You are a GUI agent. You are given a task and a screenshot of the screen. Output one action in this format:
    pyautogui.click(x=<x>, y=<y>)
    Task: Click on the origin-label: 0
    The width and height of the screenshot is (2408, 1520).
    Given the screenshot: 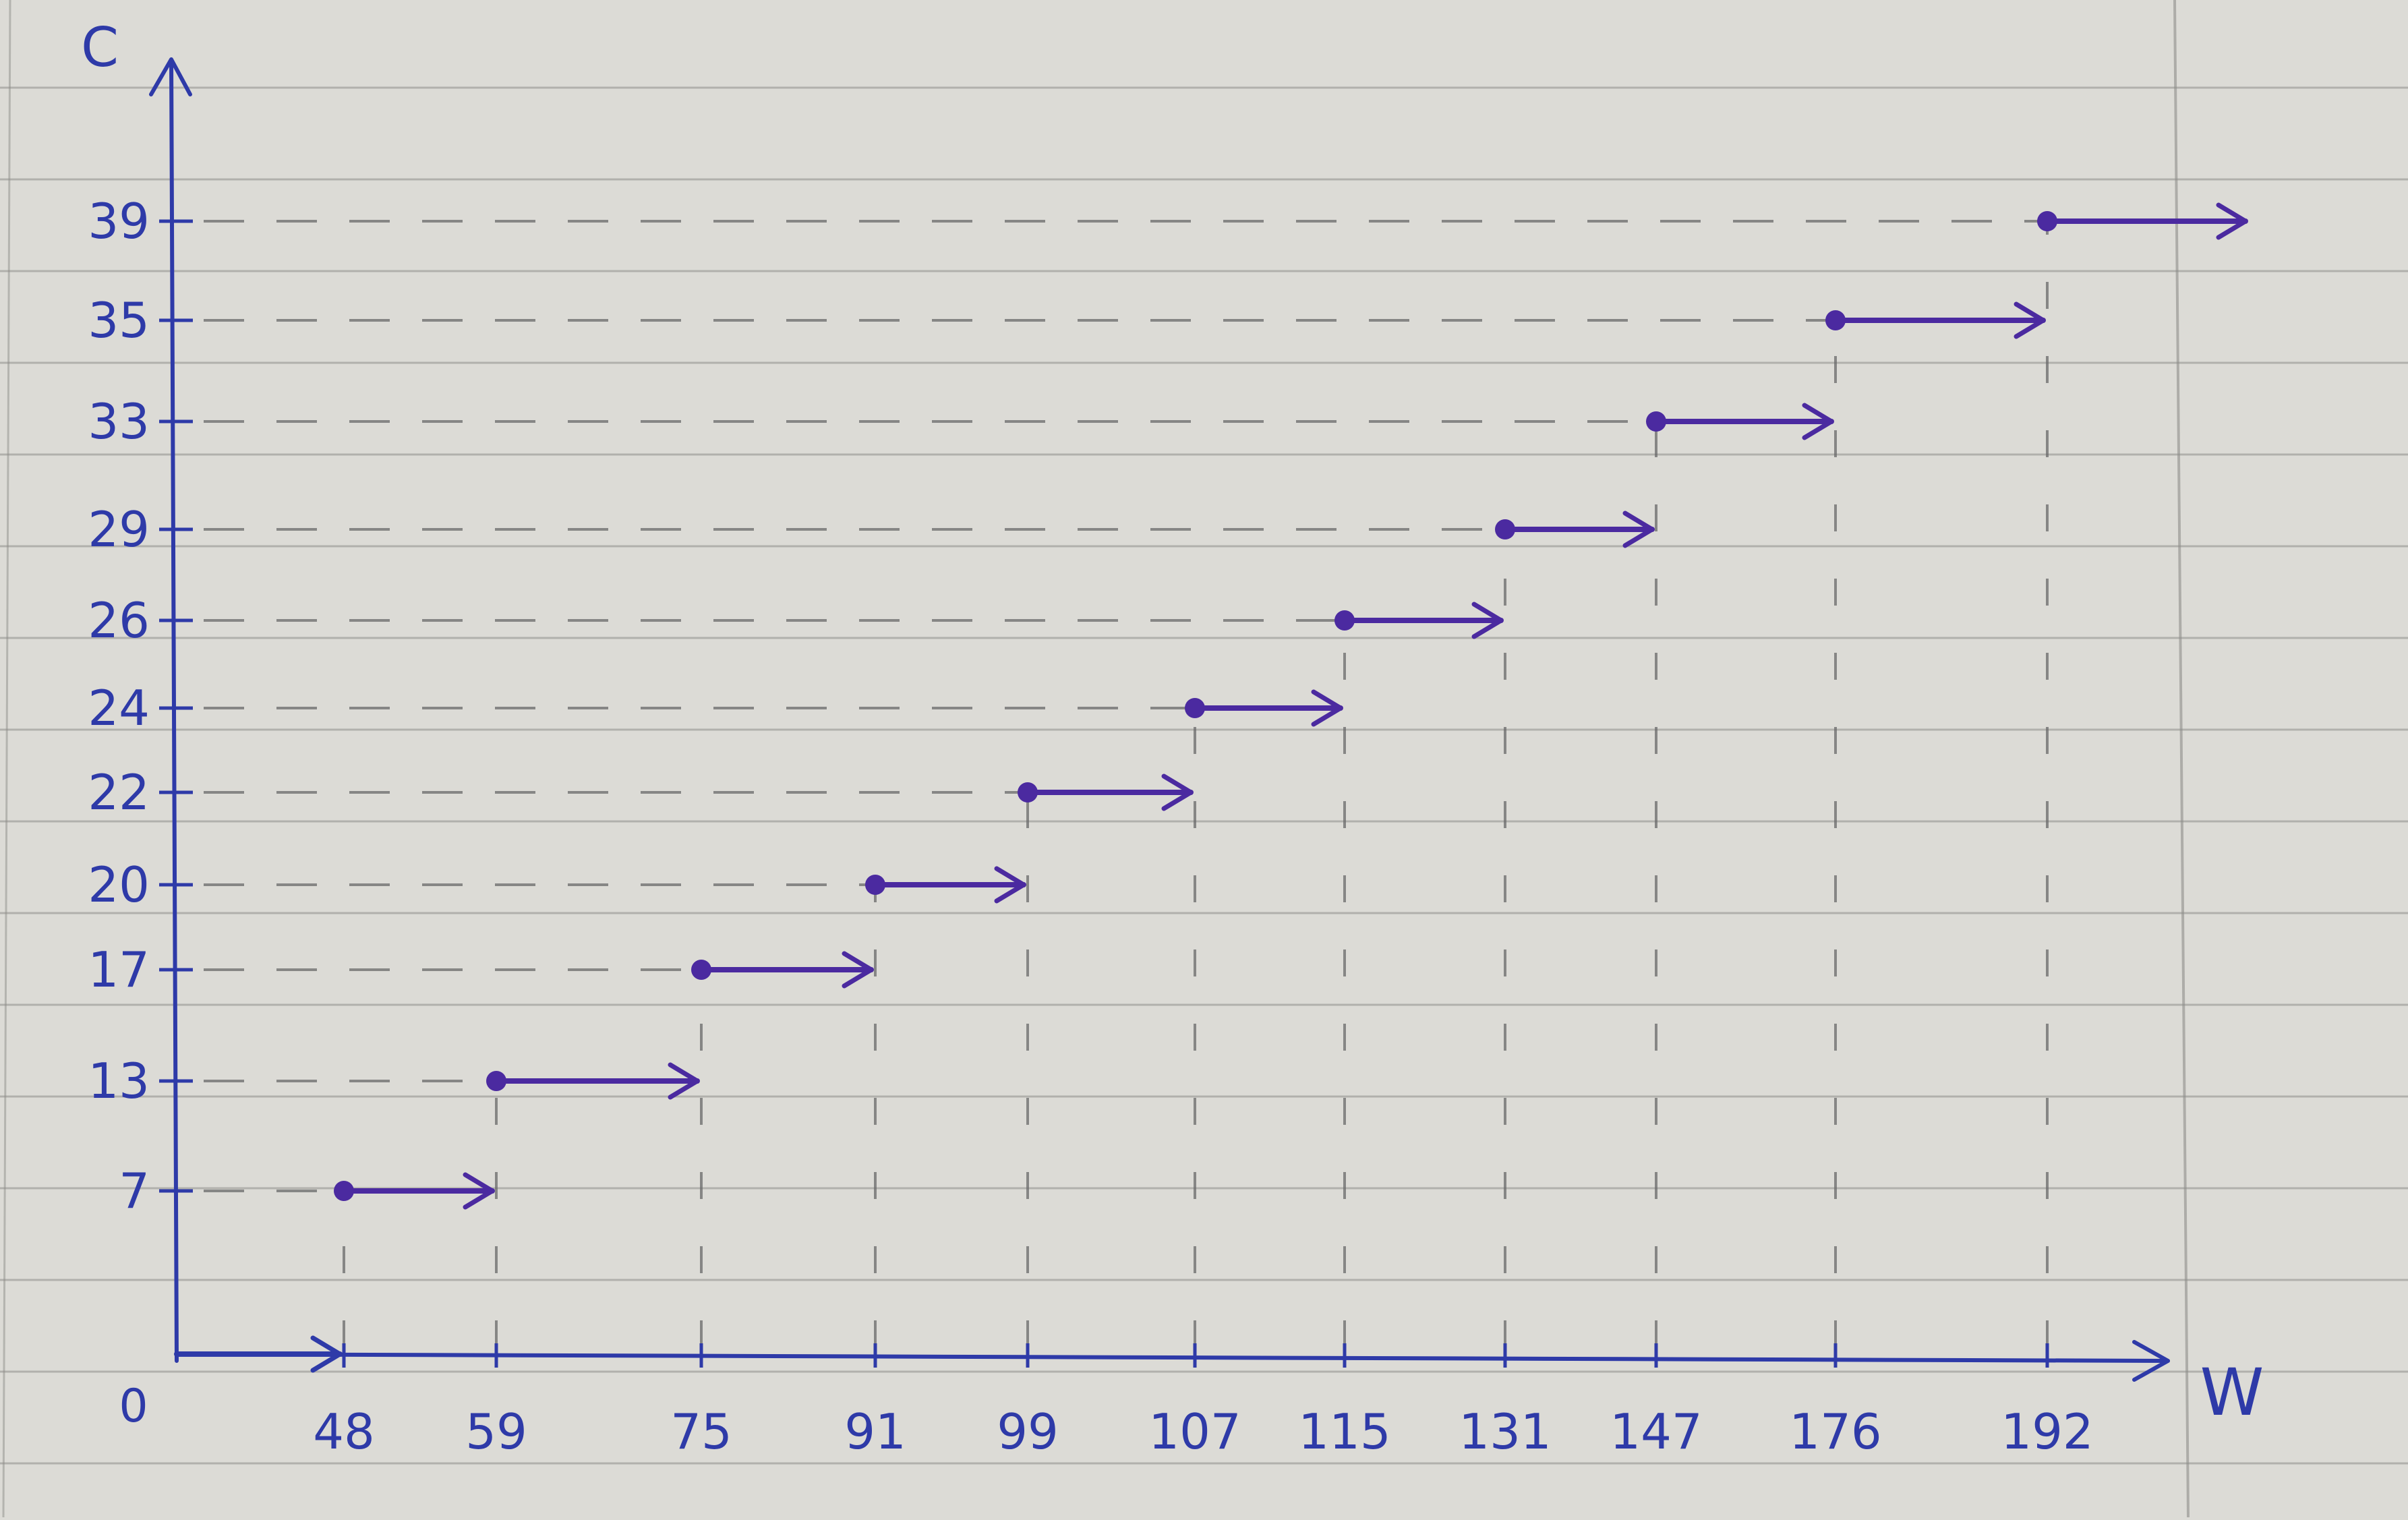 What is the action you would take?
    pyautogui.click(x=134, y=1406)
    